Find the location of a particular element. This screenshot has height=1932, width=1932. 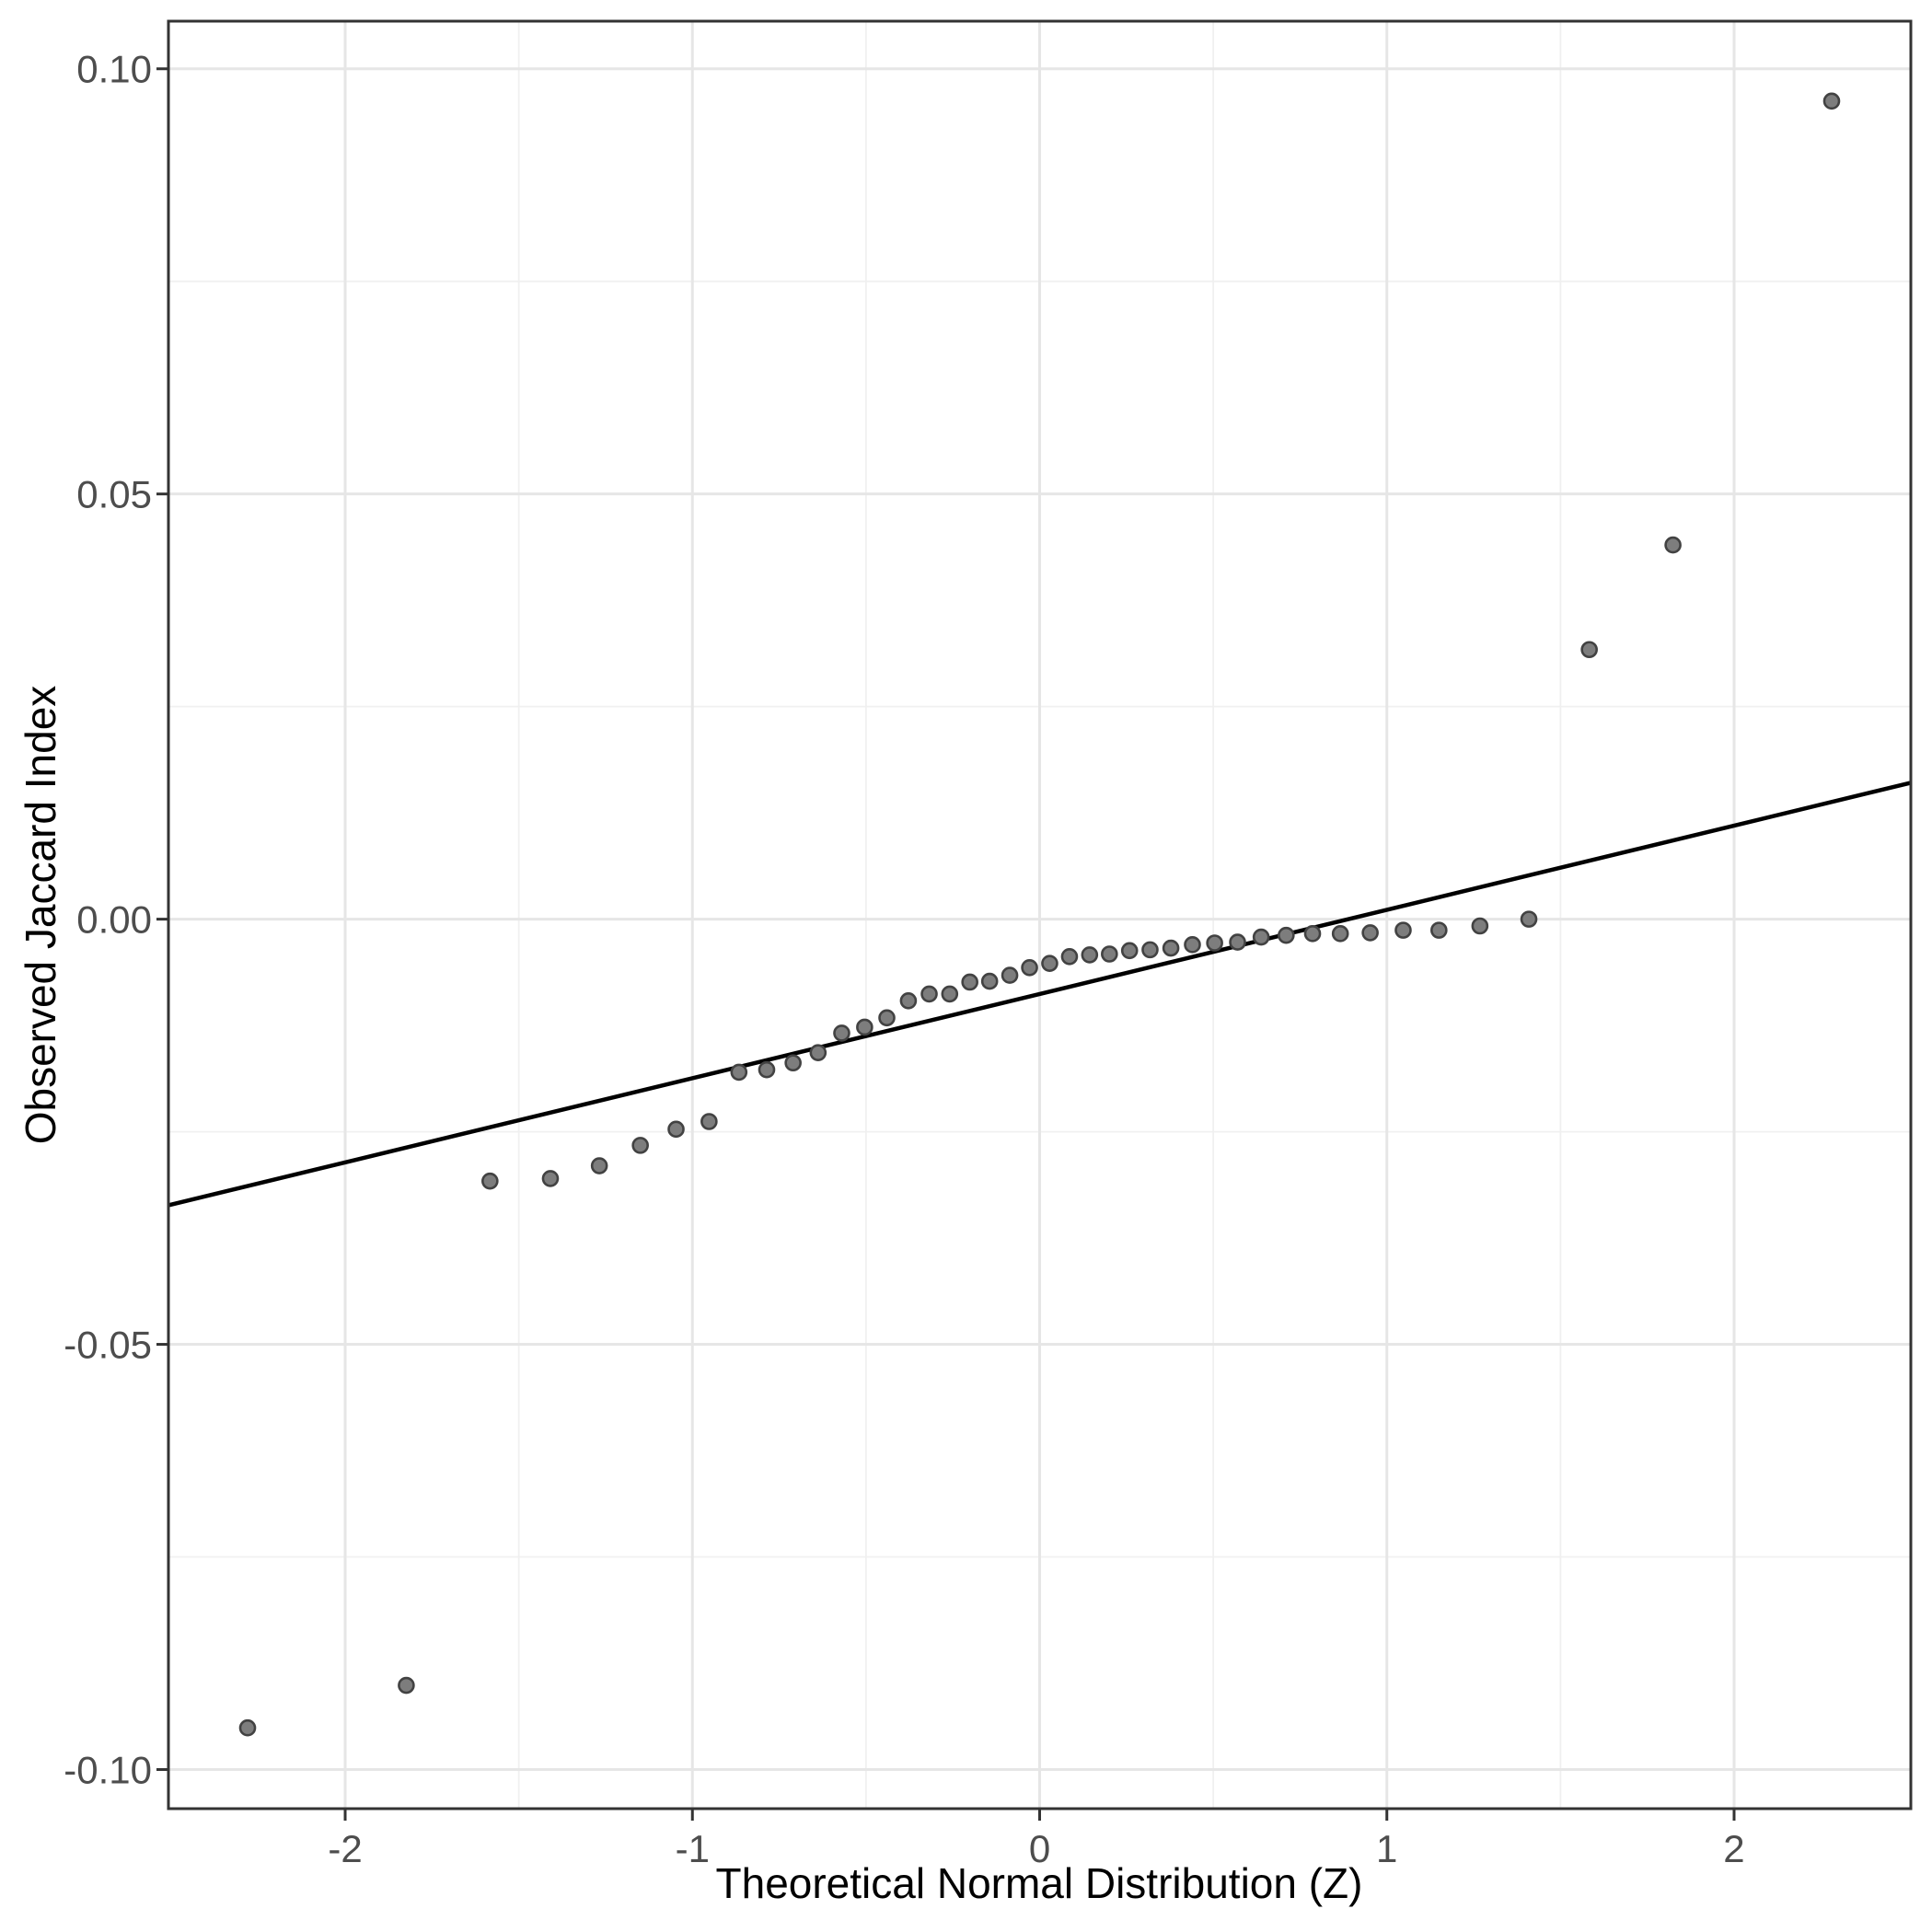

y-tick-label: 0.05 is located at coordinates (114, 495).